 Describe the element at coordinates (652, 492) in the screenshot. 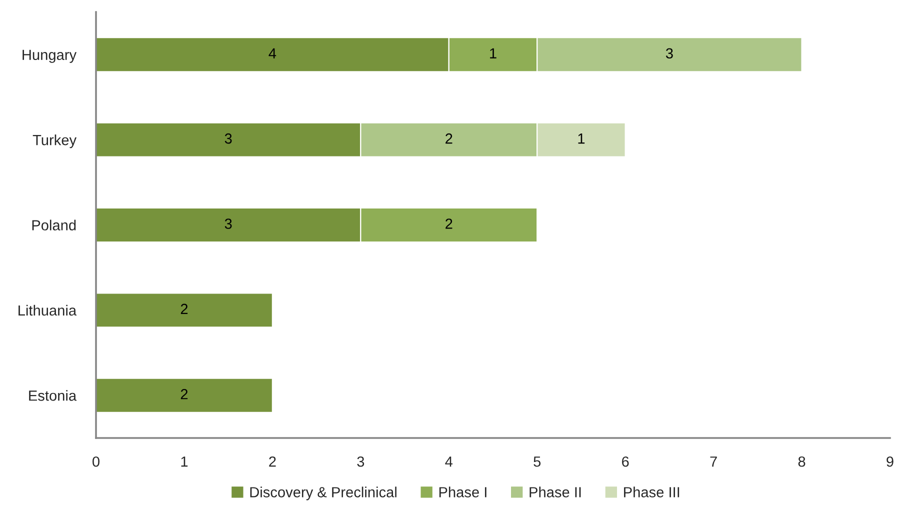

I see `legend-label: Phase III` at that location.